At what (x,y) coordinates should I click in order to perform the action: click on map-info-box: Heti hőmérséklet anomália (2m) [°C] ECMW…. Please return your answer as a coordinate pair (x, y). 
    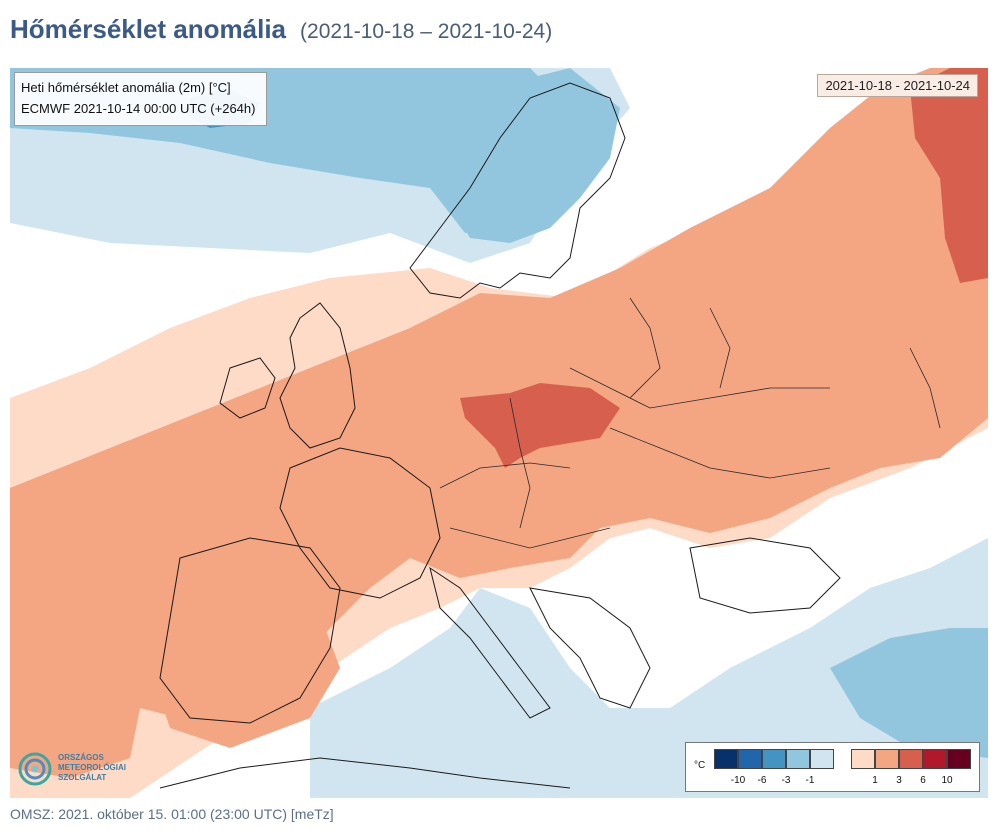
    Looking at the image, I should click on (140, 99).